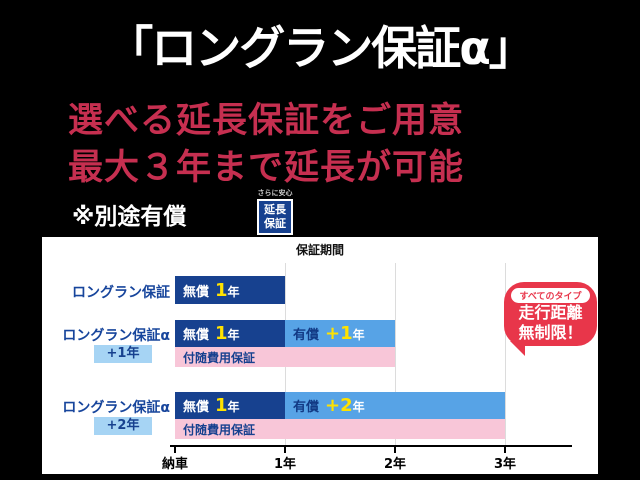  What do you see at coordinates (339, 405) in the screenshot?
I see `paid-bar-number: +2` at bounding box center [339, 405].